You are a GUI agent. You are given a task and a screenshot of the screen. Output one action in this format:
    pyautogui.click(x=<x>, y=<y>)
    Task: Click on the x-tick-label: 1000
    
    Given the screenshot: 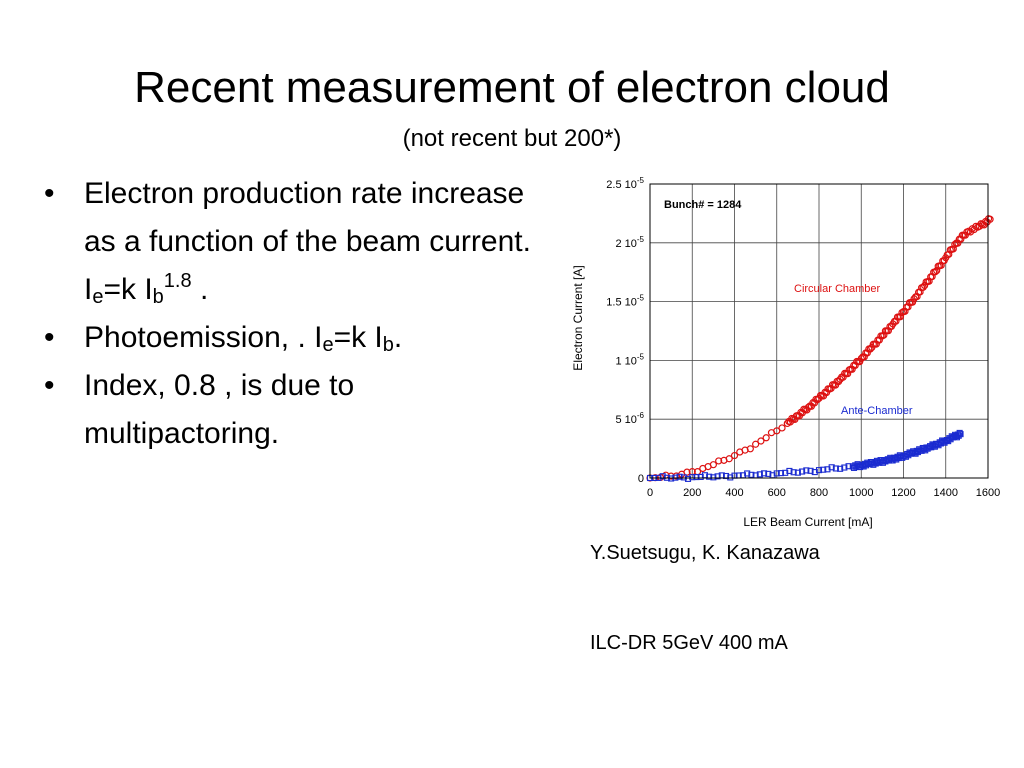 What is the action you would take?
    pyautogui.click(x=861, y=493)
    